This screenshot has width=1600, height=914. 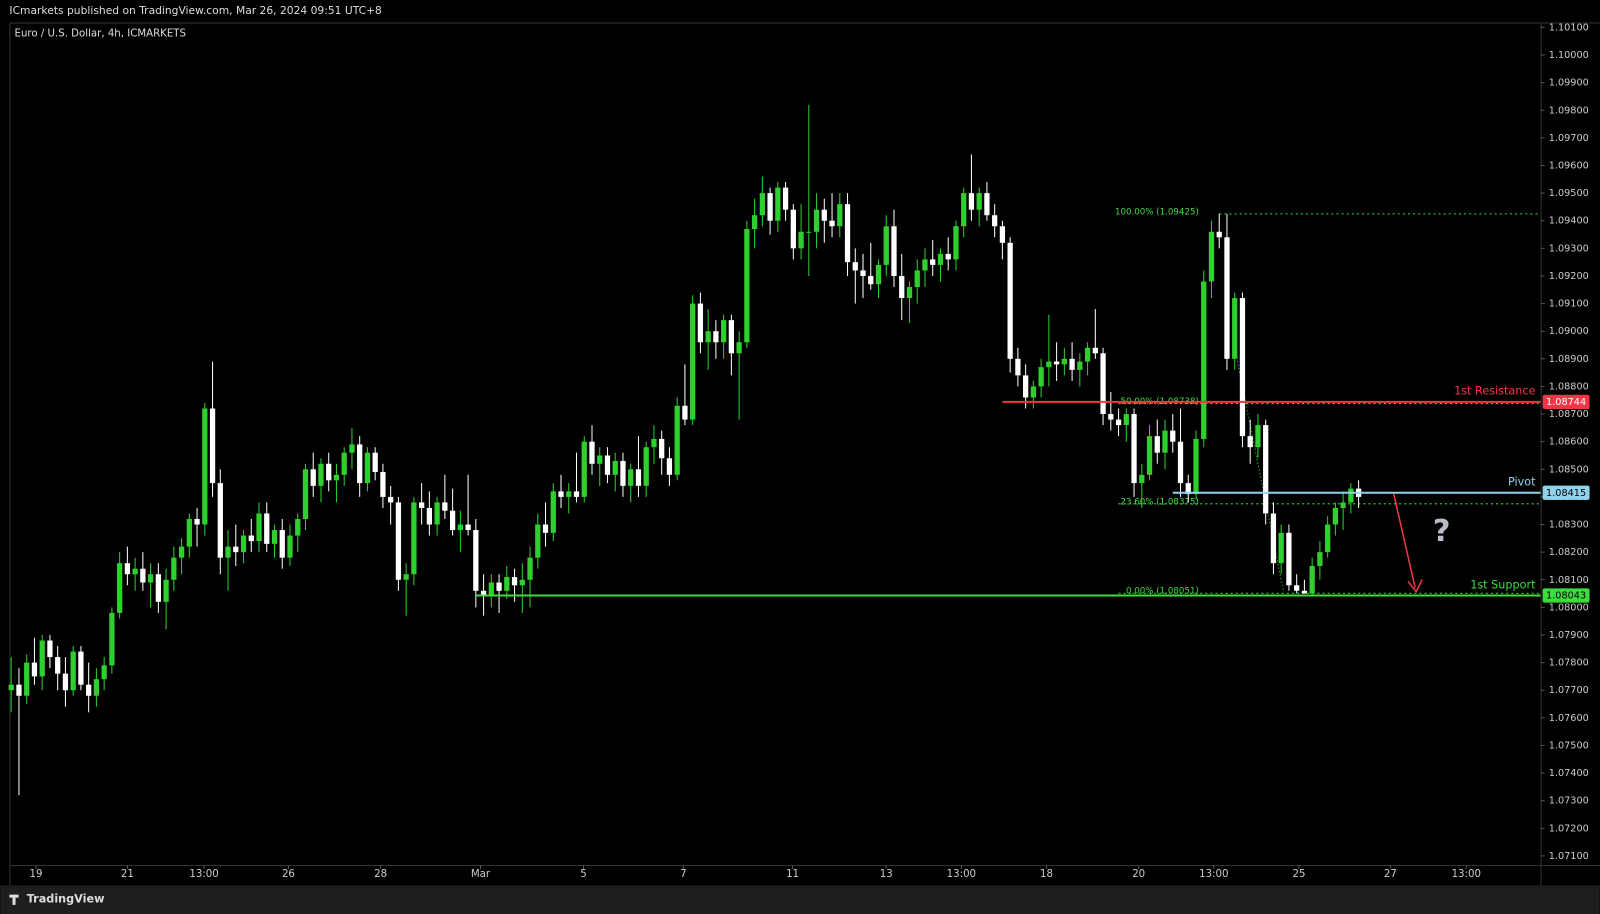 What do you see at coordinates (288, 874) in the screenshot?
I see `x-tick-label: 26` at bounding box center [288, 874].